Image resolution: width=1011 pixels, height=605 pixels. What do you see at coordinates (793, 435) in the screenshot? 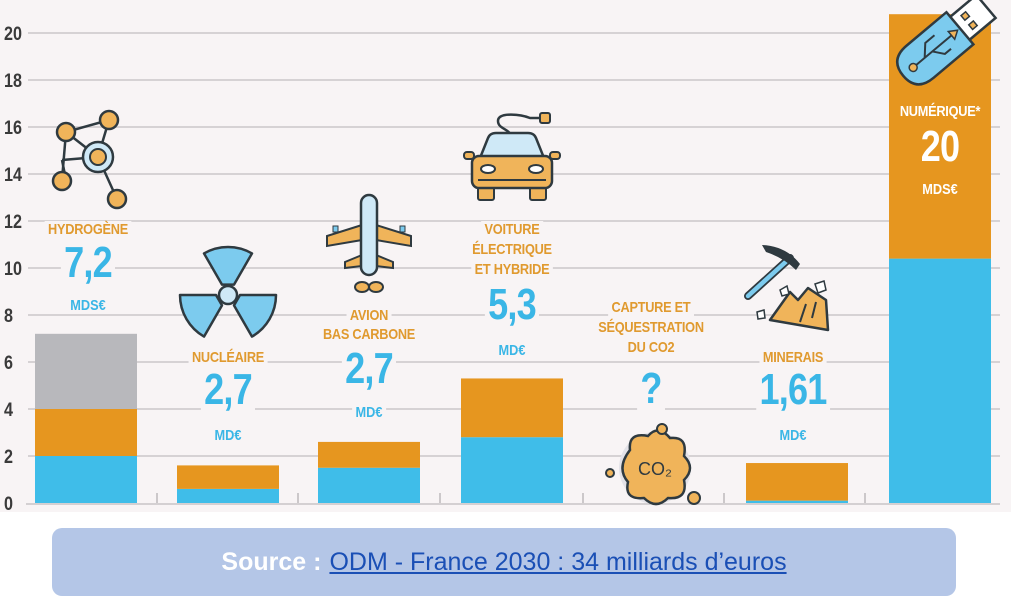
I see `unit-minerais: MD€` at bounding box center [793, 435].